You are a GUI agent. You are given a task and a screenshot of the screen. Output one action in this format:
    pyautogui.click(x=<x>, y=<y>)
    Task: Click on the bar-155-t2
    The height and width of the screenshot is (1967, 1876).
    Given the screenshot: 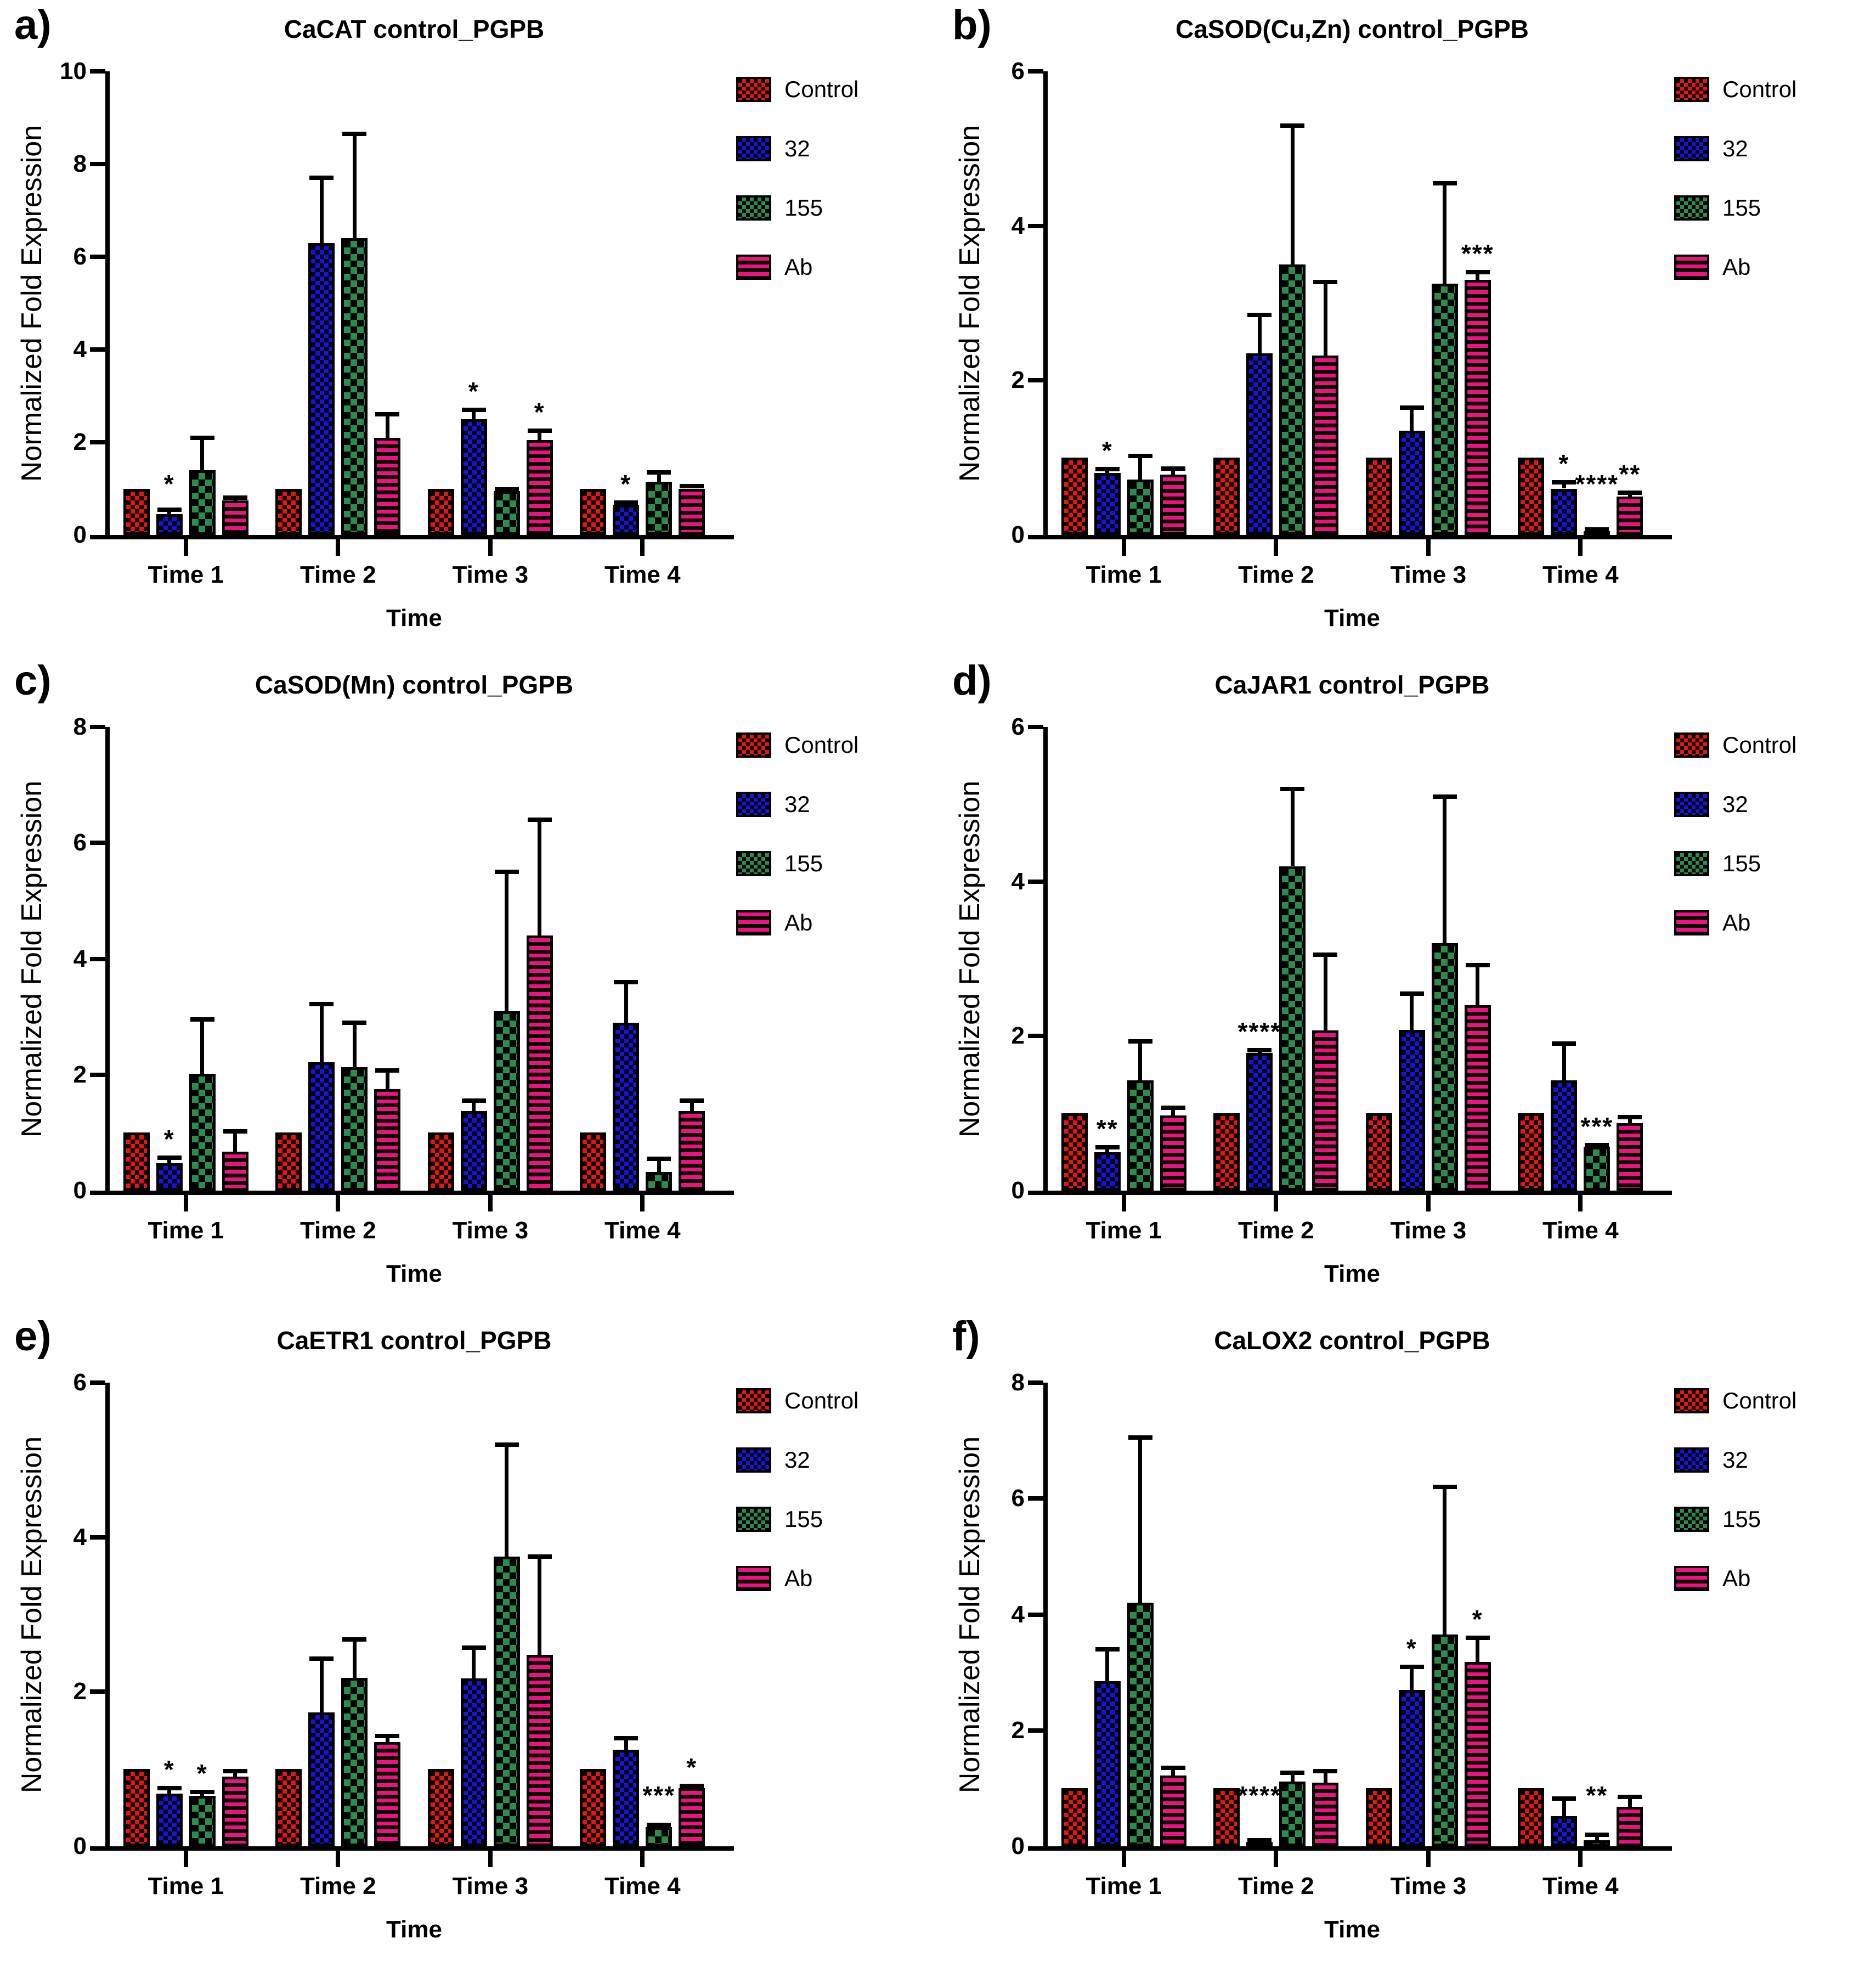 What is the action you would take?
    pyautogui.click(x=1292, y=399)
    